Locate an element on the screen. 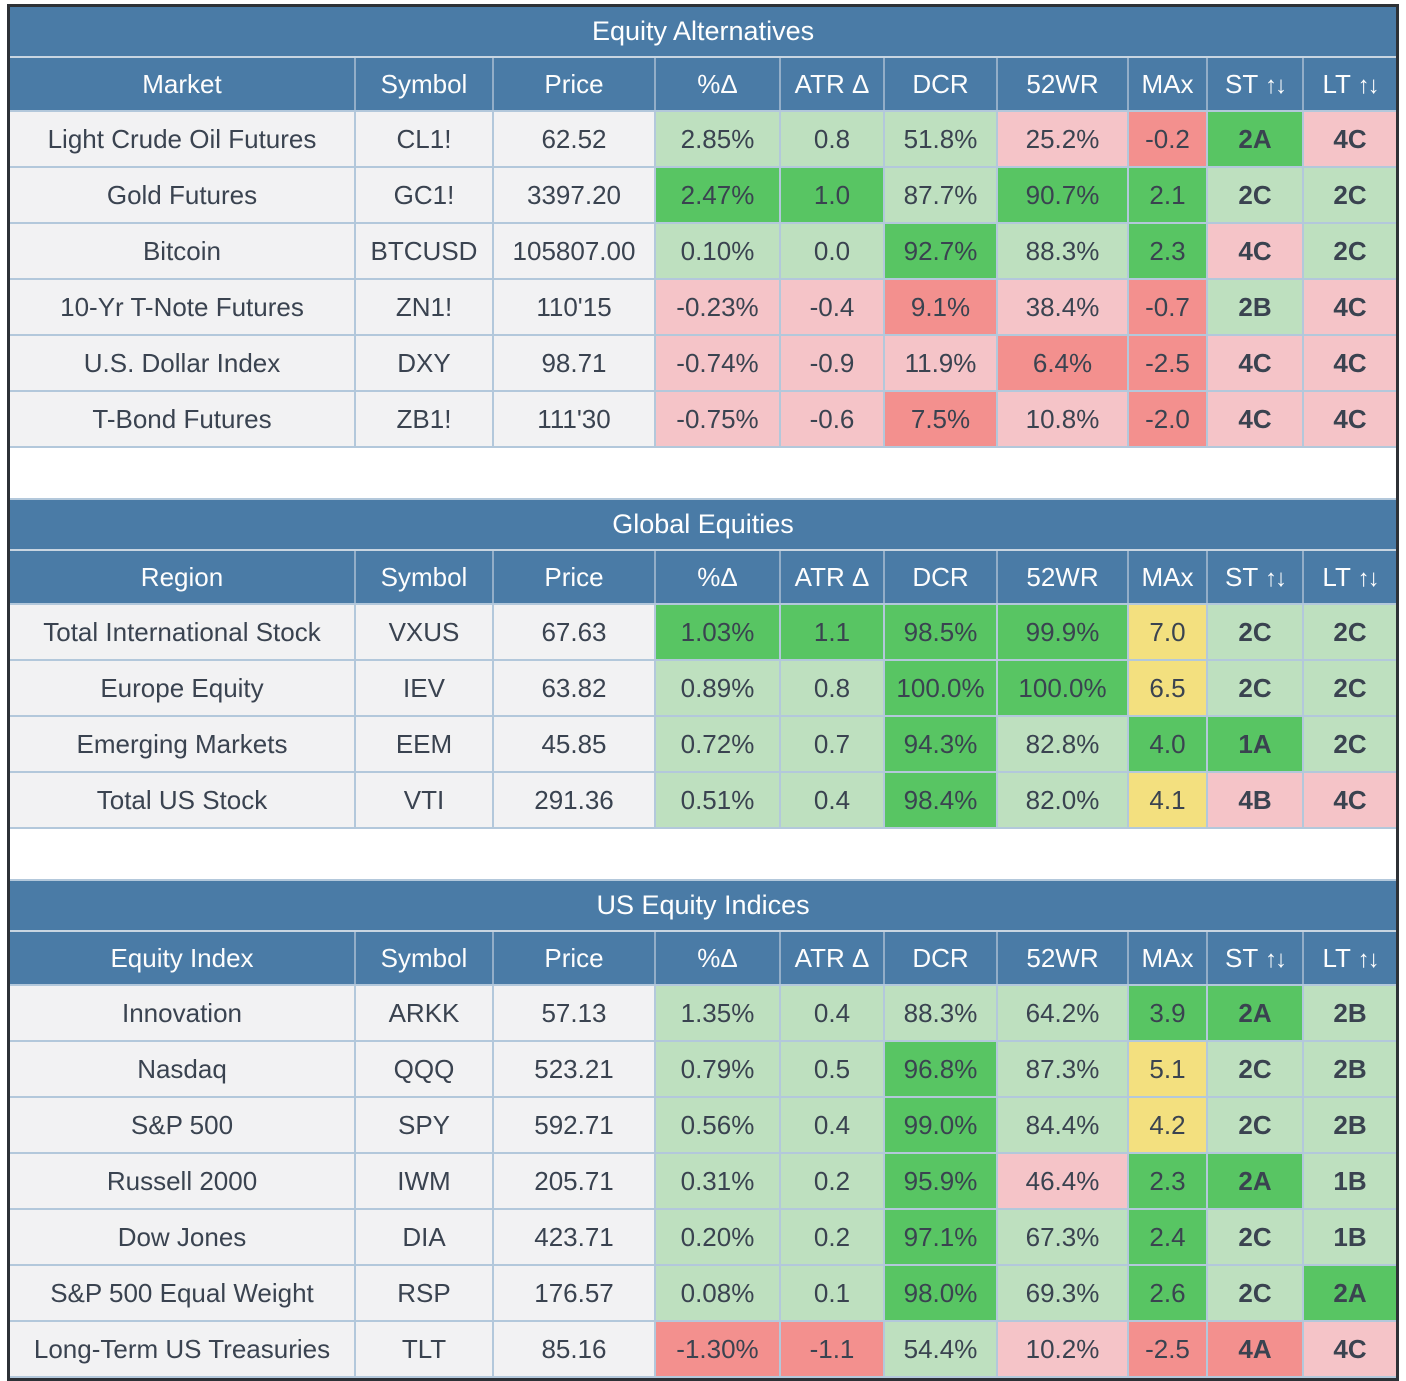  market-name: Dow Jones is located at coordinates (183, 1237).